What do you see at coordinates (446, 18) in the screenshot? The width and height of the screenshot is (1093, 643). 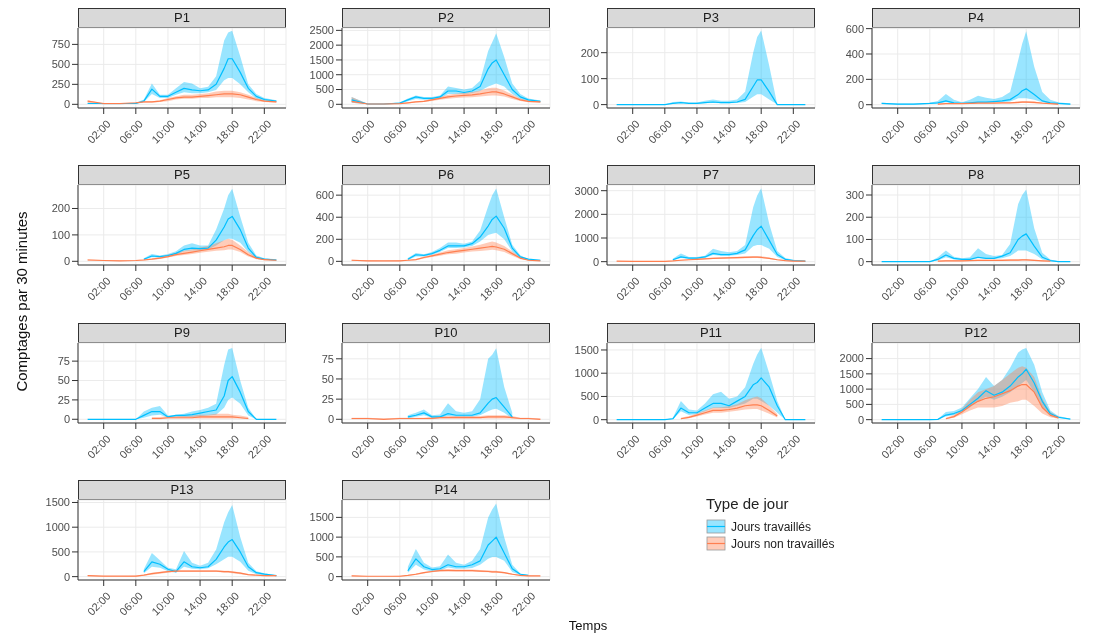 I see `chart-title: P2` at bounding box center [446, 18].